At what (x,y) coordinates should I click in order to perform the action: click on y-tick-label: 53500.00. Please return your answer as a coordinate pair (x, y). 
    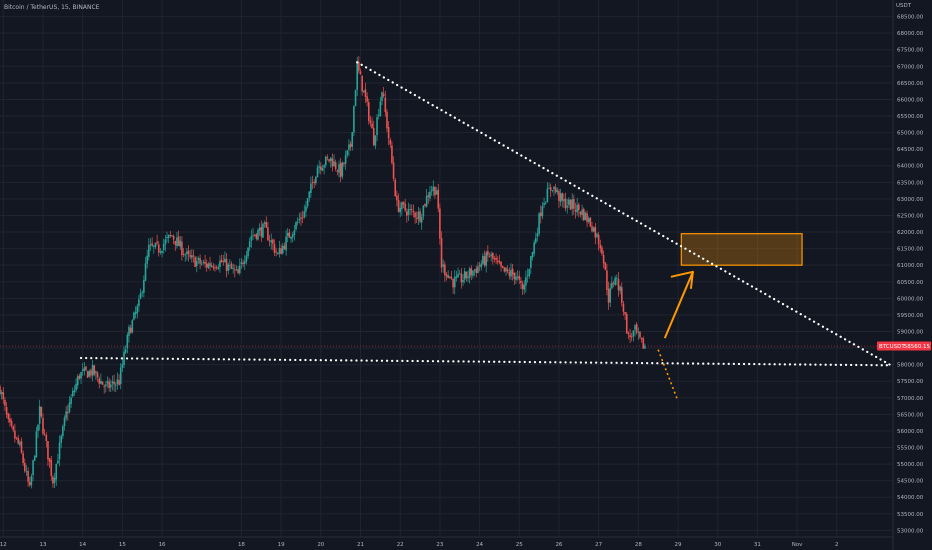
    Looking at the image, I should click on (910, 515).